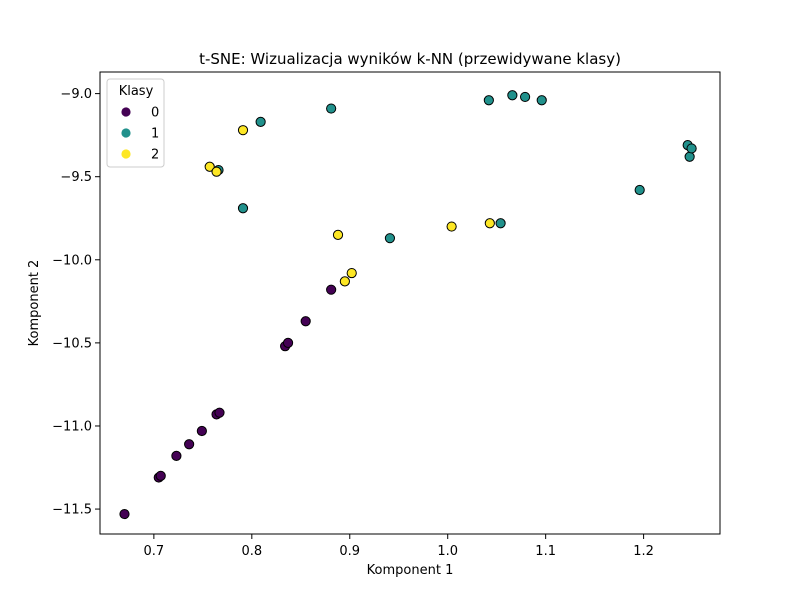 The width and height of the screenshot is (800, 600). I want to click on y-tick-label: −10.0, so click(72, 260).